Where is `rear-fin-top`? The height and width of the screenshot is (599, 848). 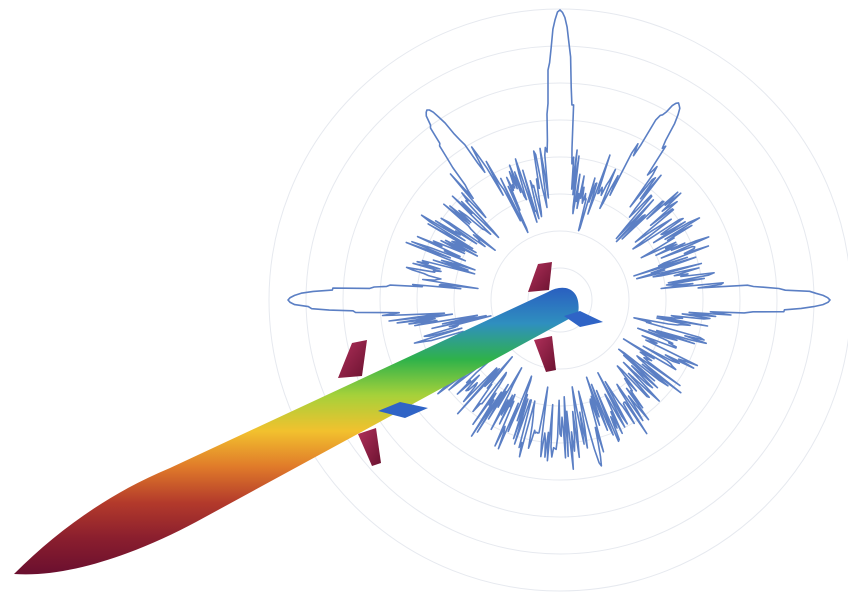
rear-fin-top is located at coordinates (540, 277).